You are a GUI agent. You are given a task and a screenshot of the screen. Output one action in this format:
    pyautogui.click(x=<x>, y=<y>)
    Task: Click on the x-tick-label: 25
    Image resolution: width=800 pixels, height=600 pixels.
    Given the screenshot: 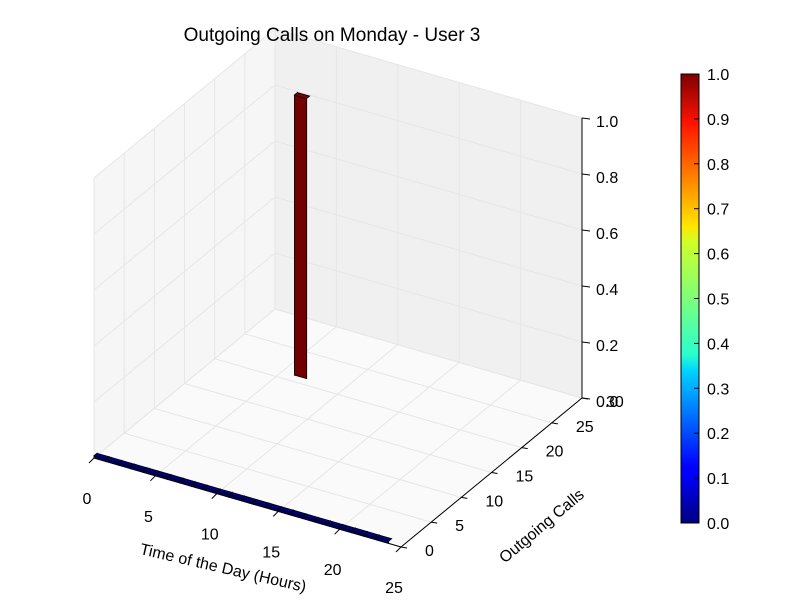 What is the action you would take?
    pyautogui.click(x=394, y=588)
    